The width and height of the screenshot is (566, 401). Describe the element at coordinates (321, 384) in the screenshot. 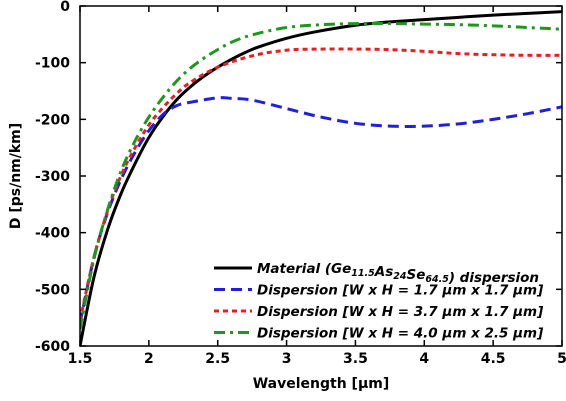

I see `x-axis-label: Wavelength [µm]` at that location.